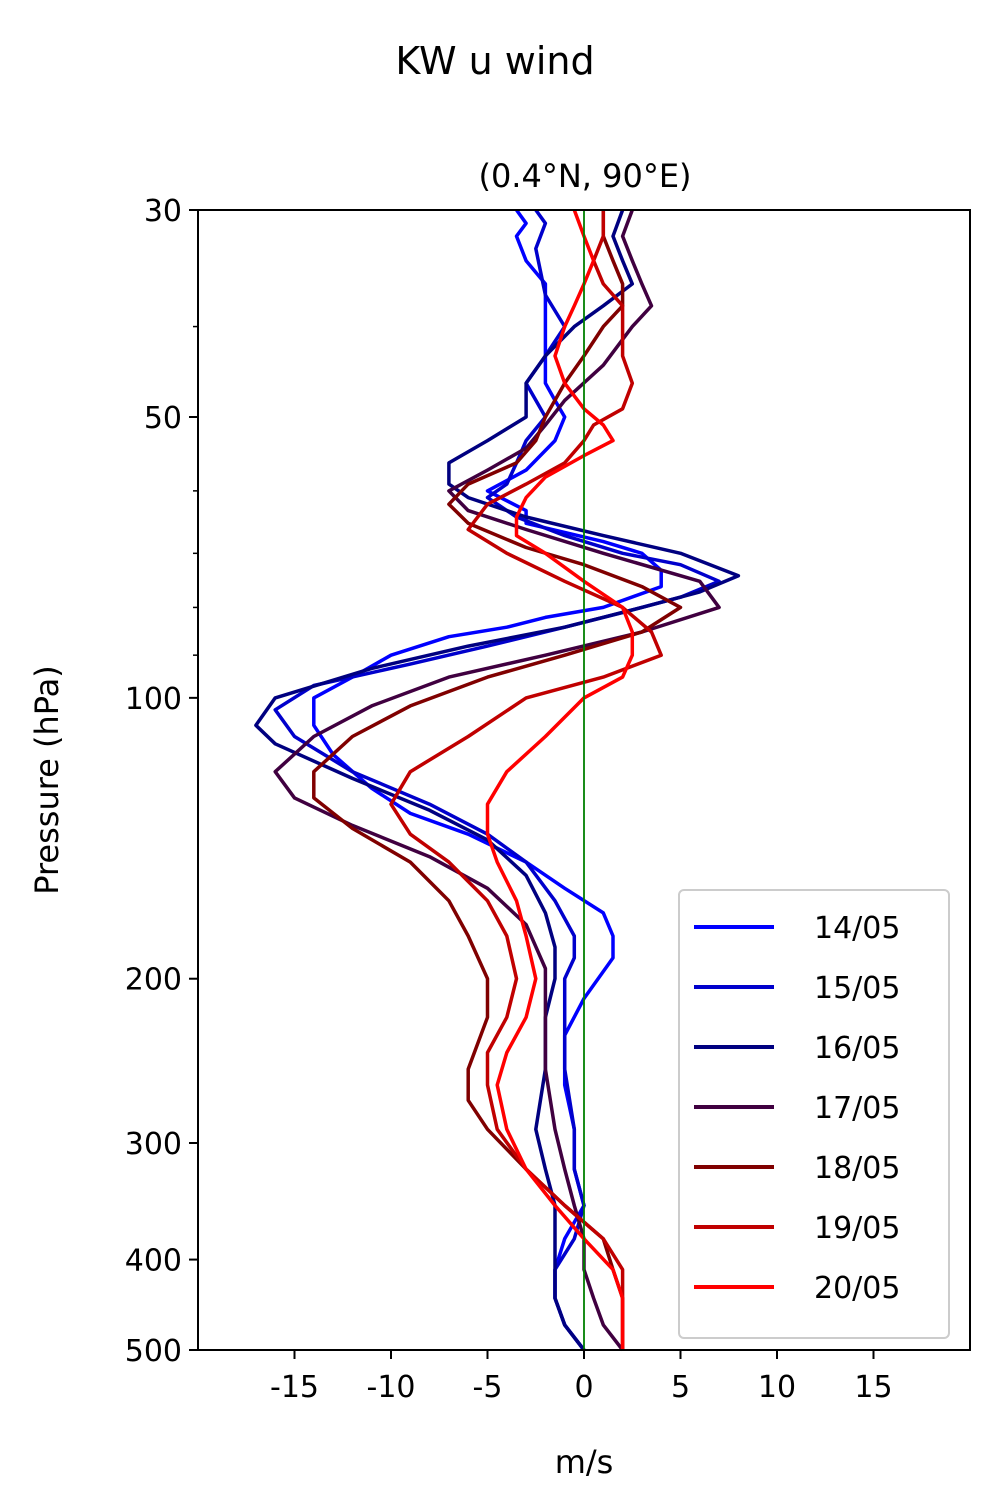  I want to click on y-tick-label: 300, so click(153, 1144).